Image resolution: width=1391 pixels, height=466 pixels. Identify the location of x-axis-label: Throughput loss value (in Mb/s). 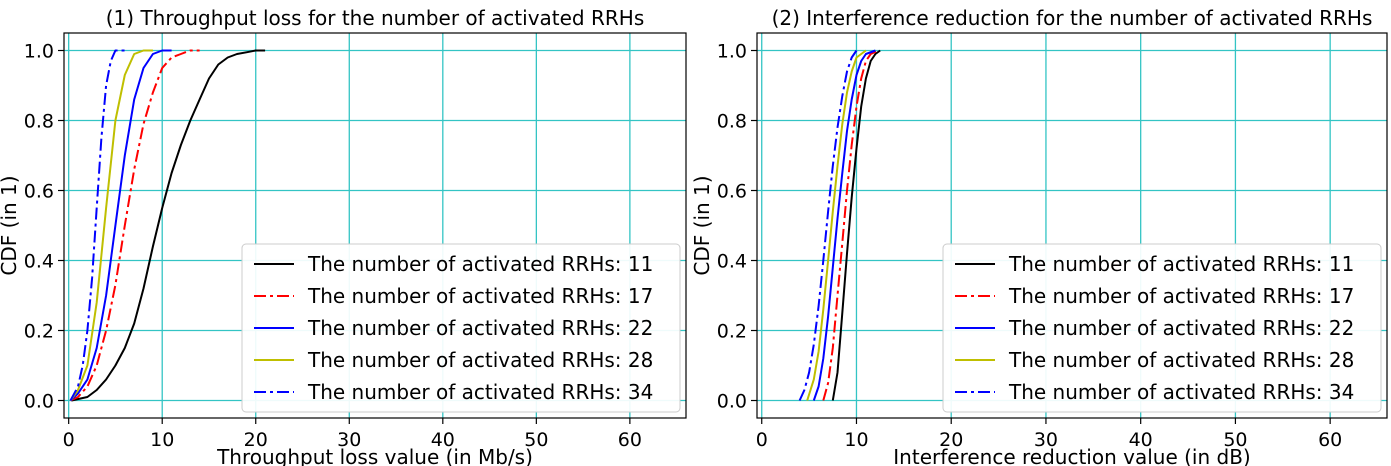
(374, 455).